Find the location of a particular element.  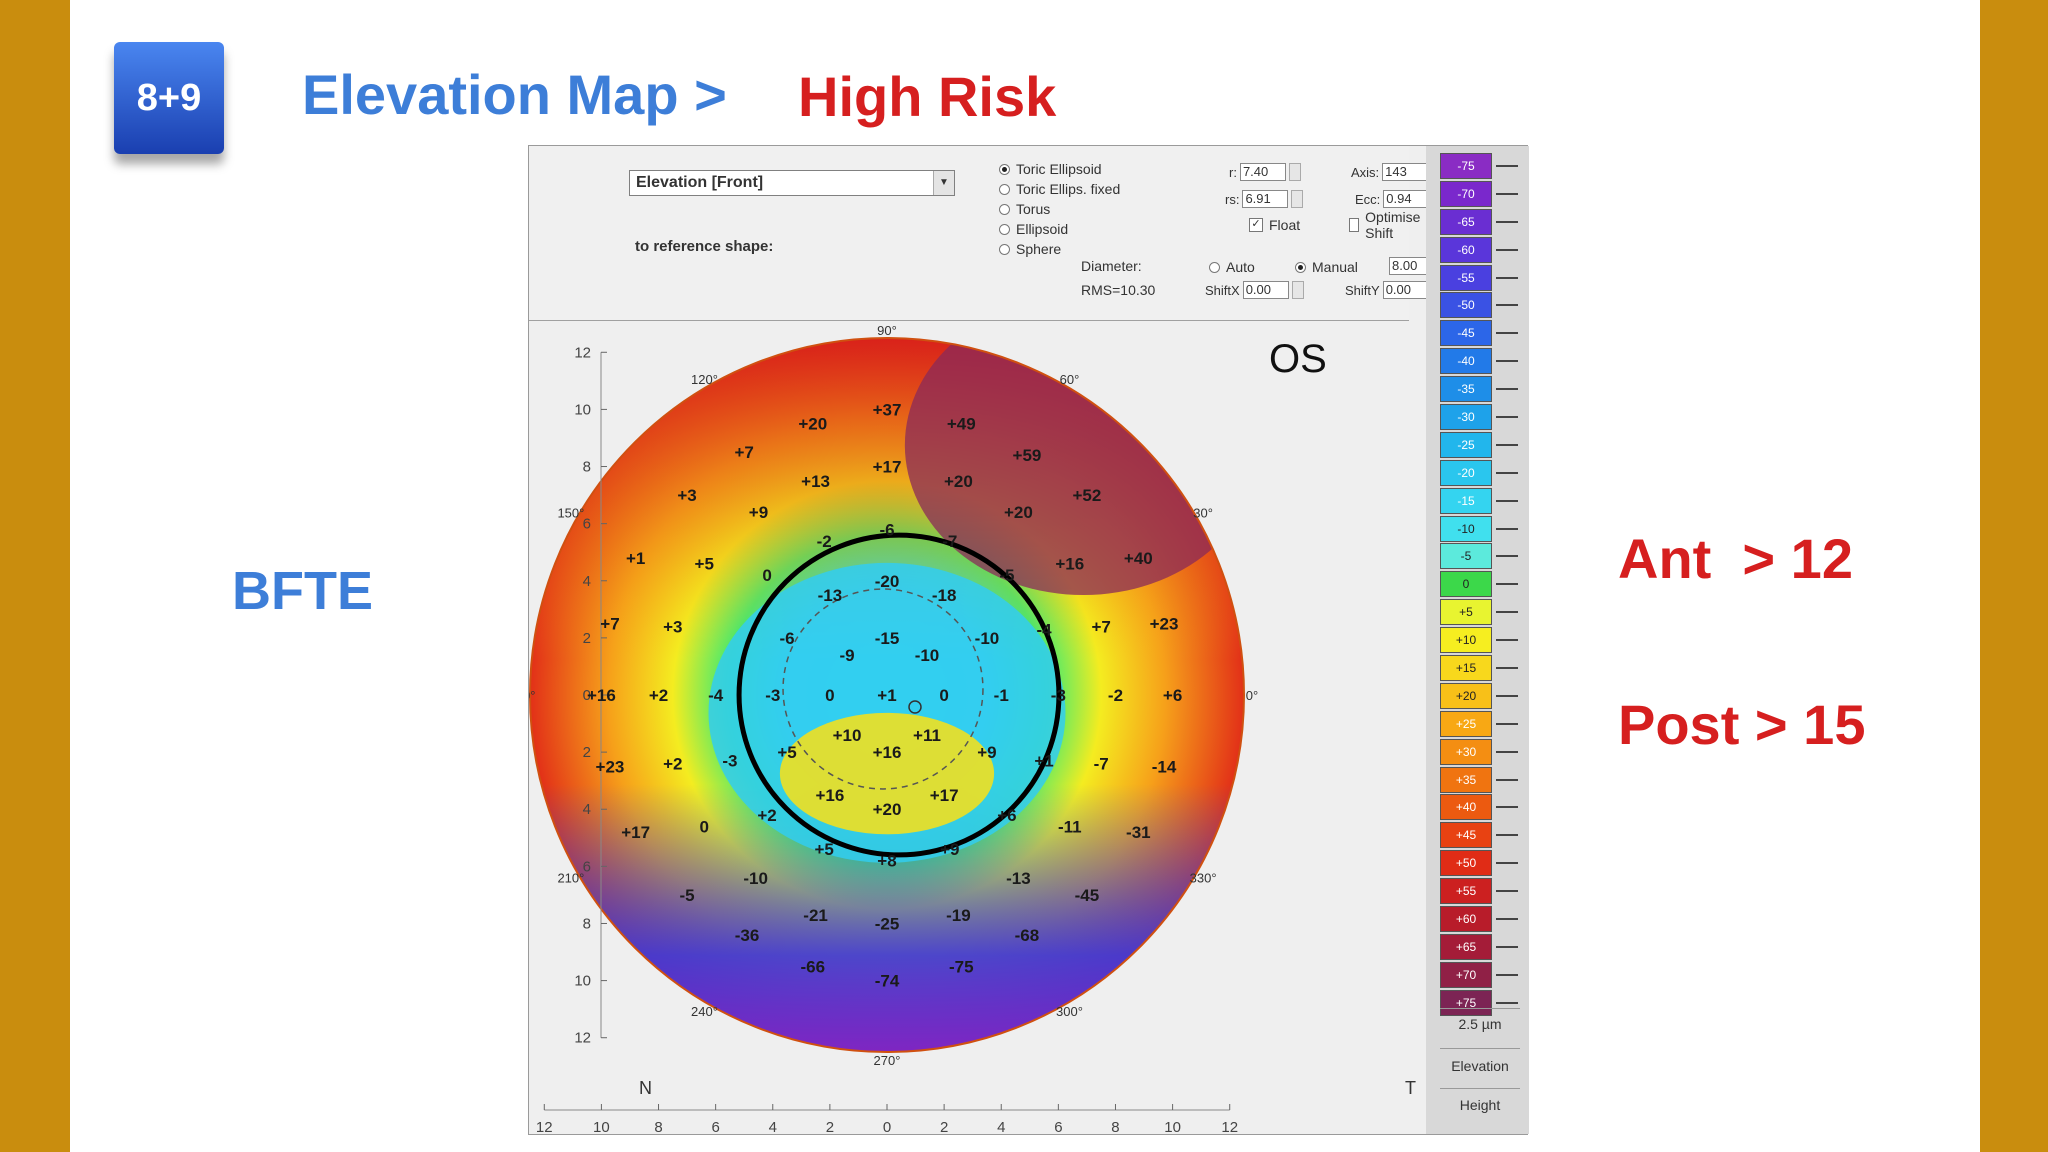

elevation-value: -10 is located at coordinates (927, 655).